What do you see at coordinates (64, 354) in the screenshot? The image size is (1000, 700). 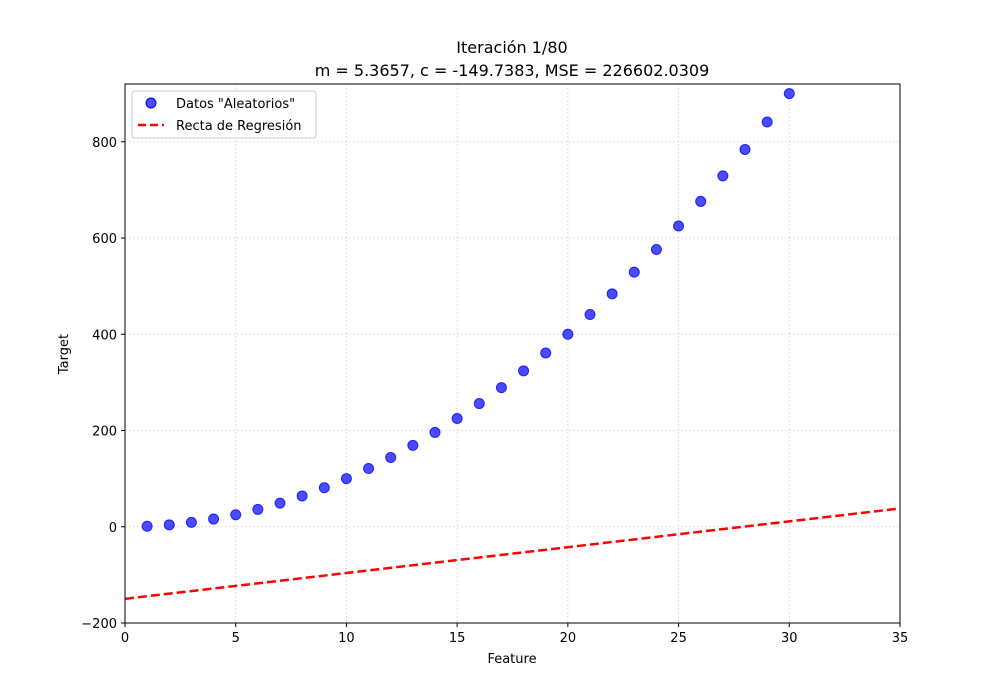 I see `y-axis-label: Target` at bounding box center [64, 354].